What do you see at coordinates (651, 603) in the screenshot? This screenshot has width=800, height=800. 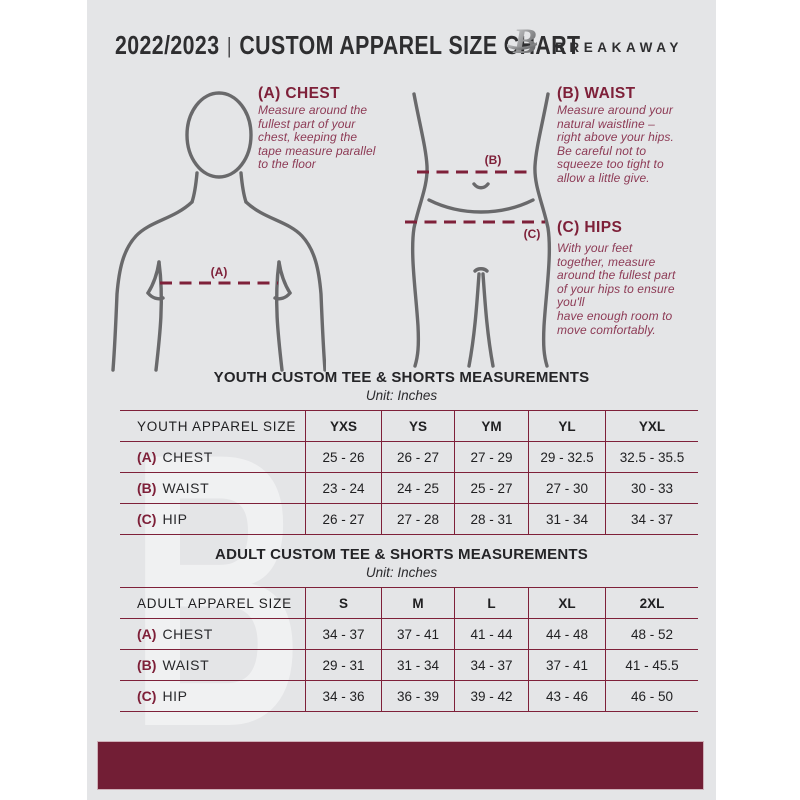 I see `size-column-header: 2XL` at bounding box center [651, 603].